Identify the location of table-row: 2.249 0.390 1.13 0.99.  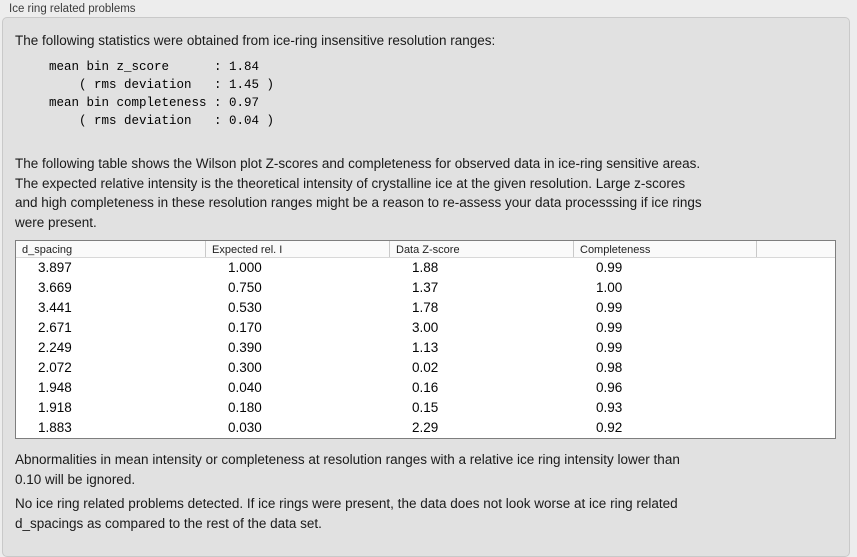
(425, 348).